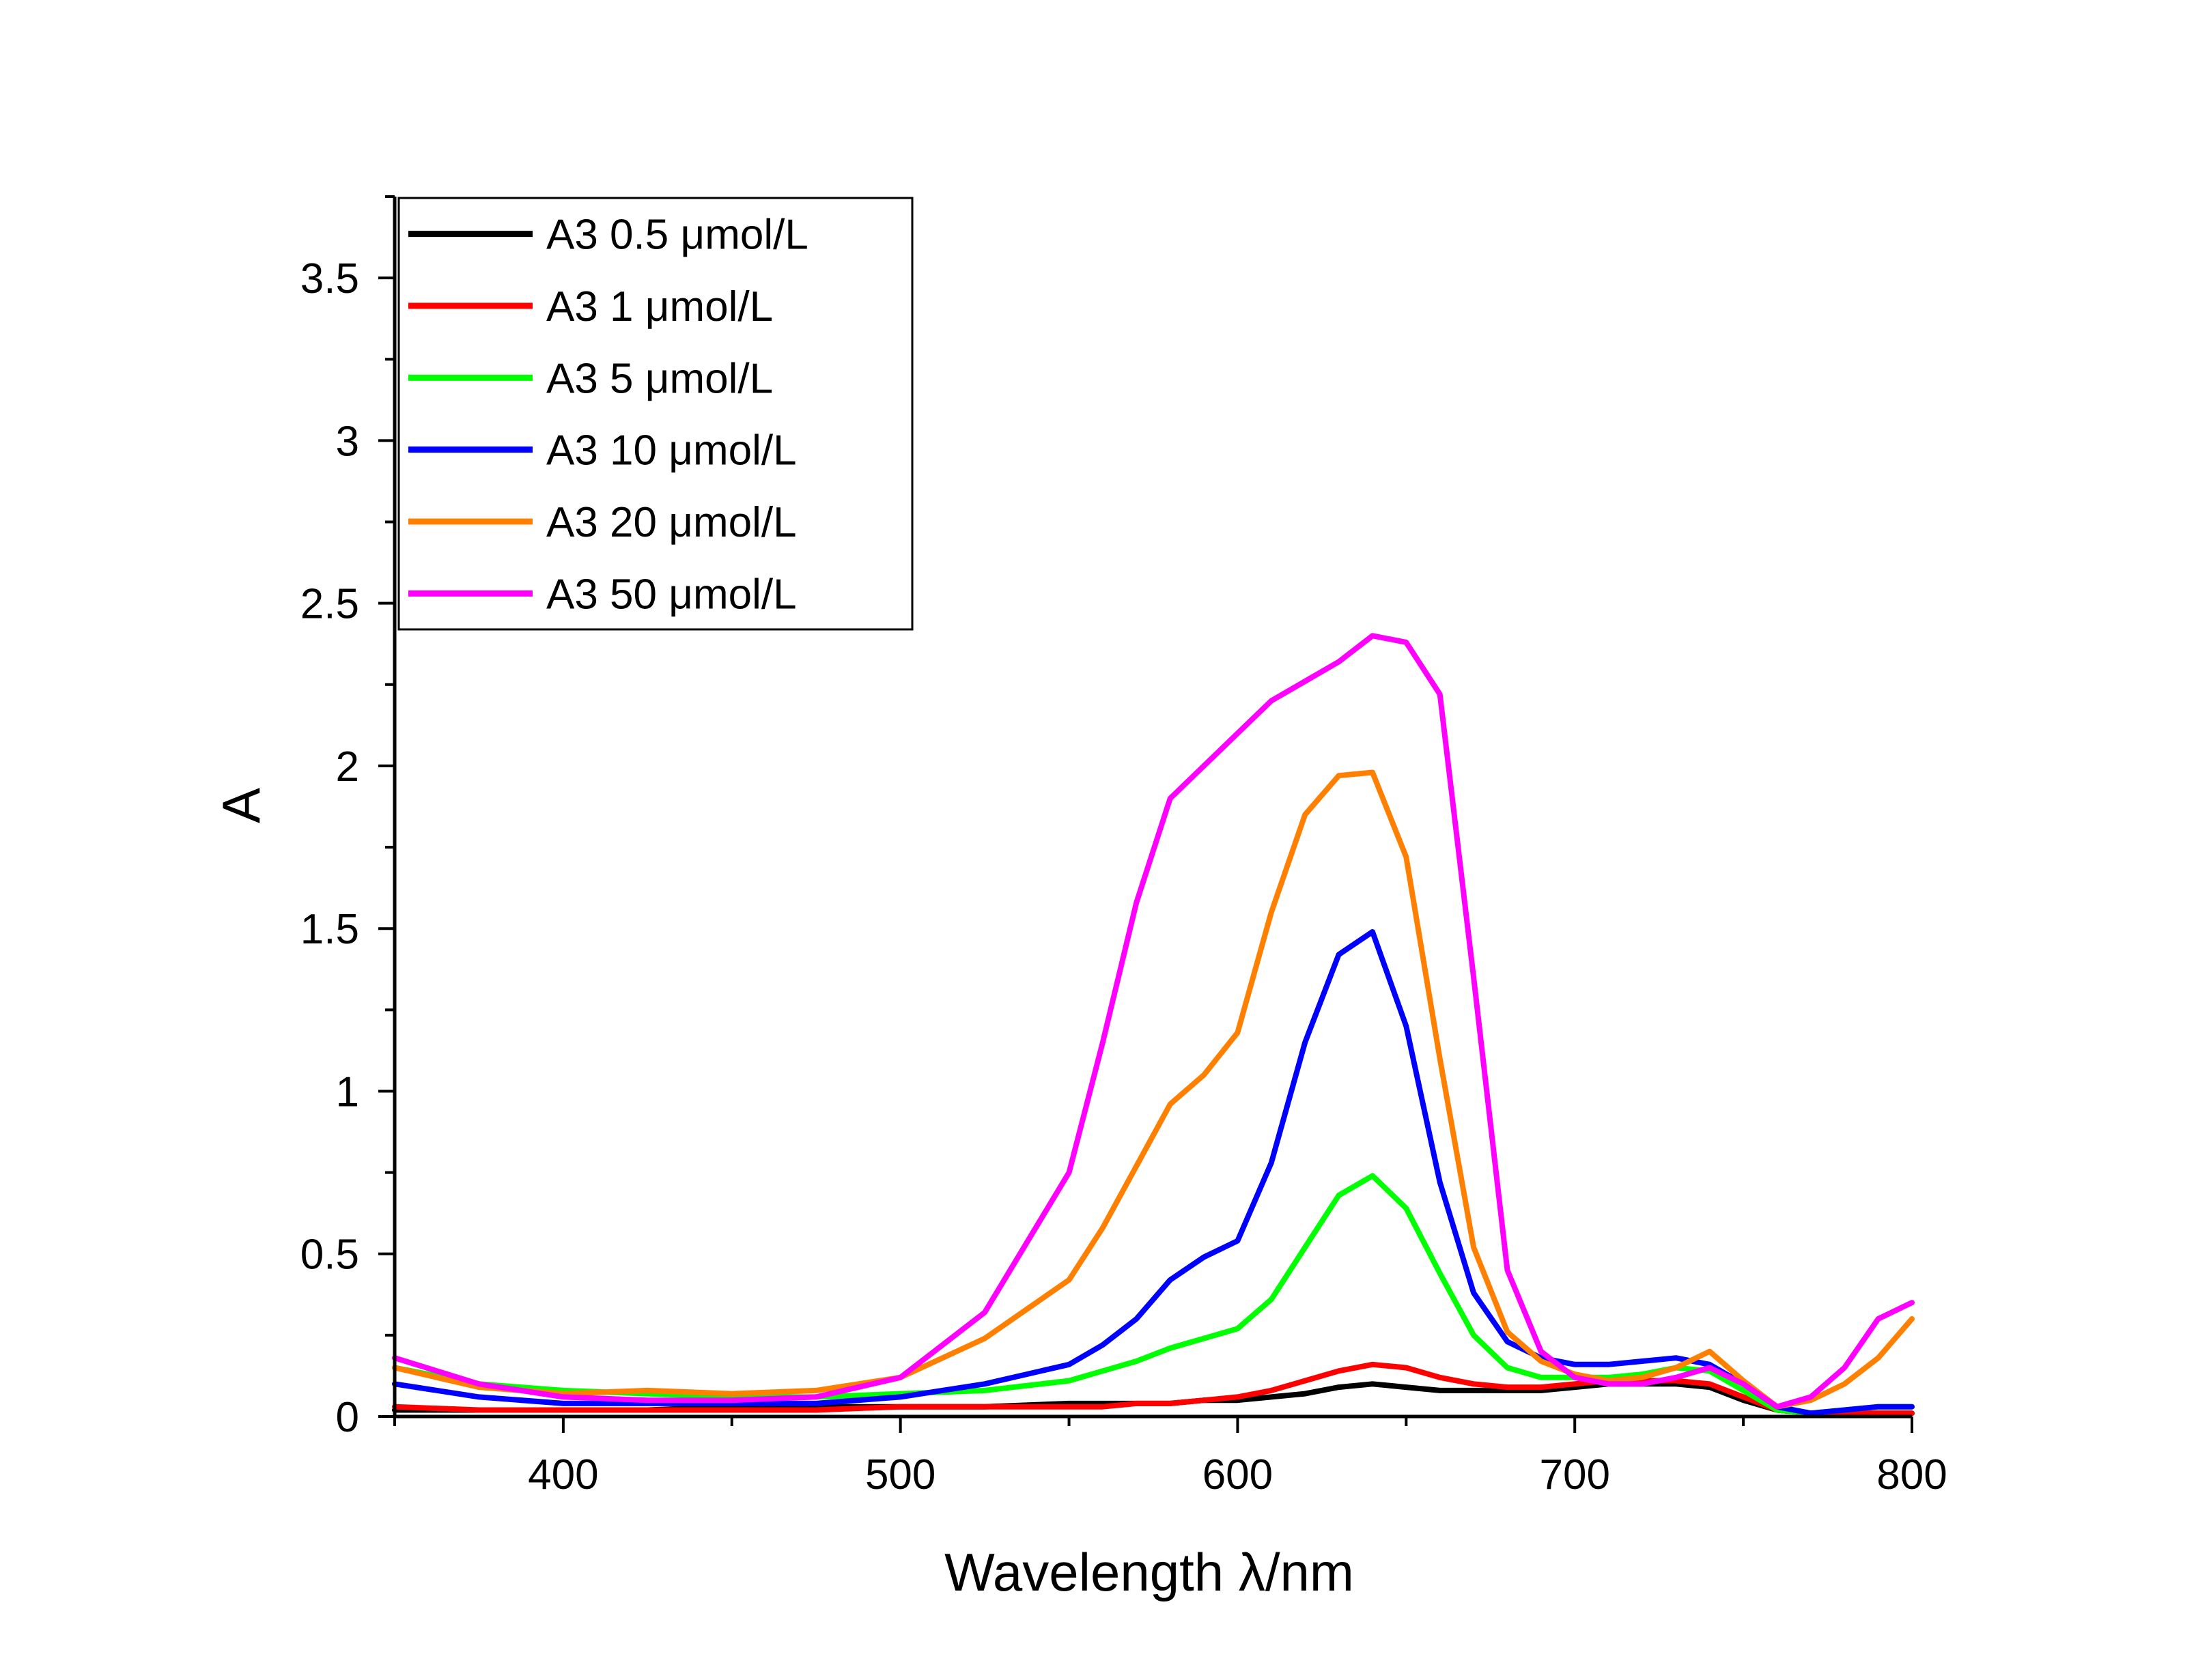 This screenshot has height=1680, width=2196. What do you see at coordinates (347, 767) in the screenshot?
I see `y-tick-label: 2` at bounding box center [347, 767].